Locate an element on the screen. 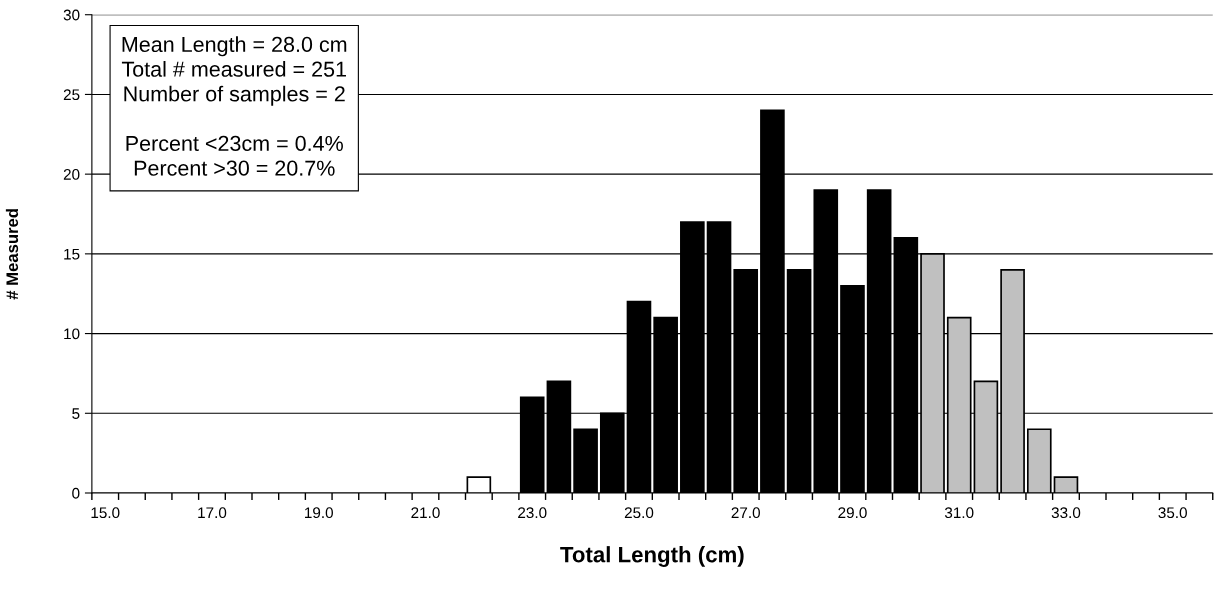  x-tick-label: 31.0 is located at coordinates (959, 513).